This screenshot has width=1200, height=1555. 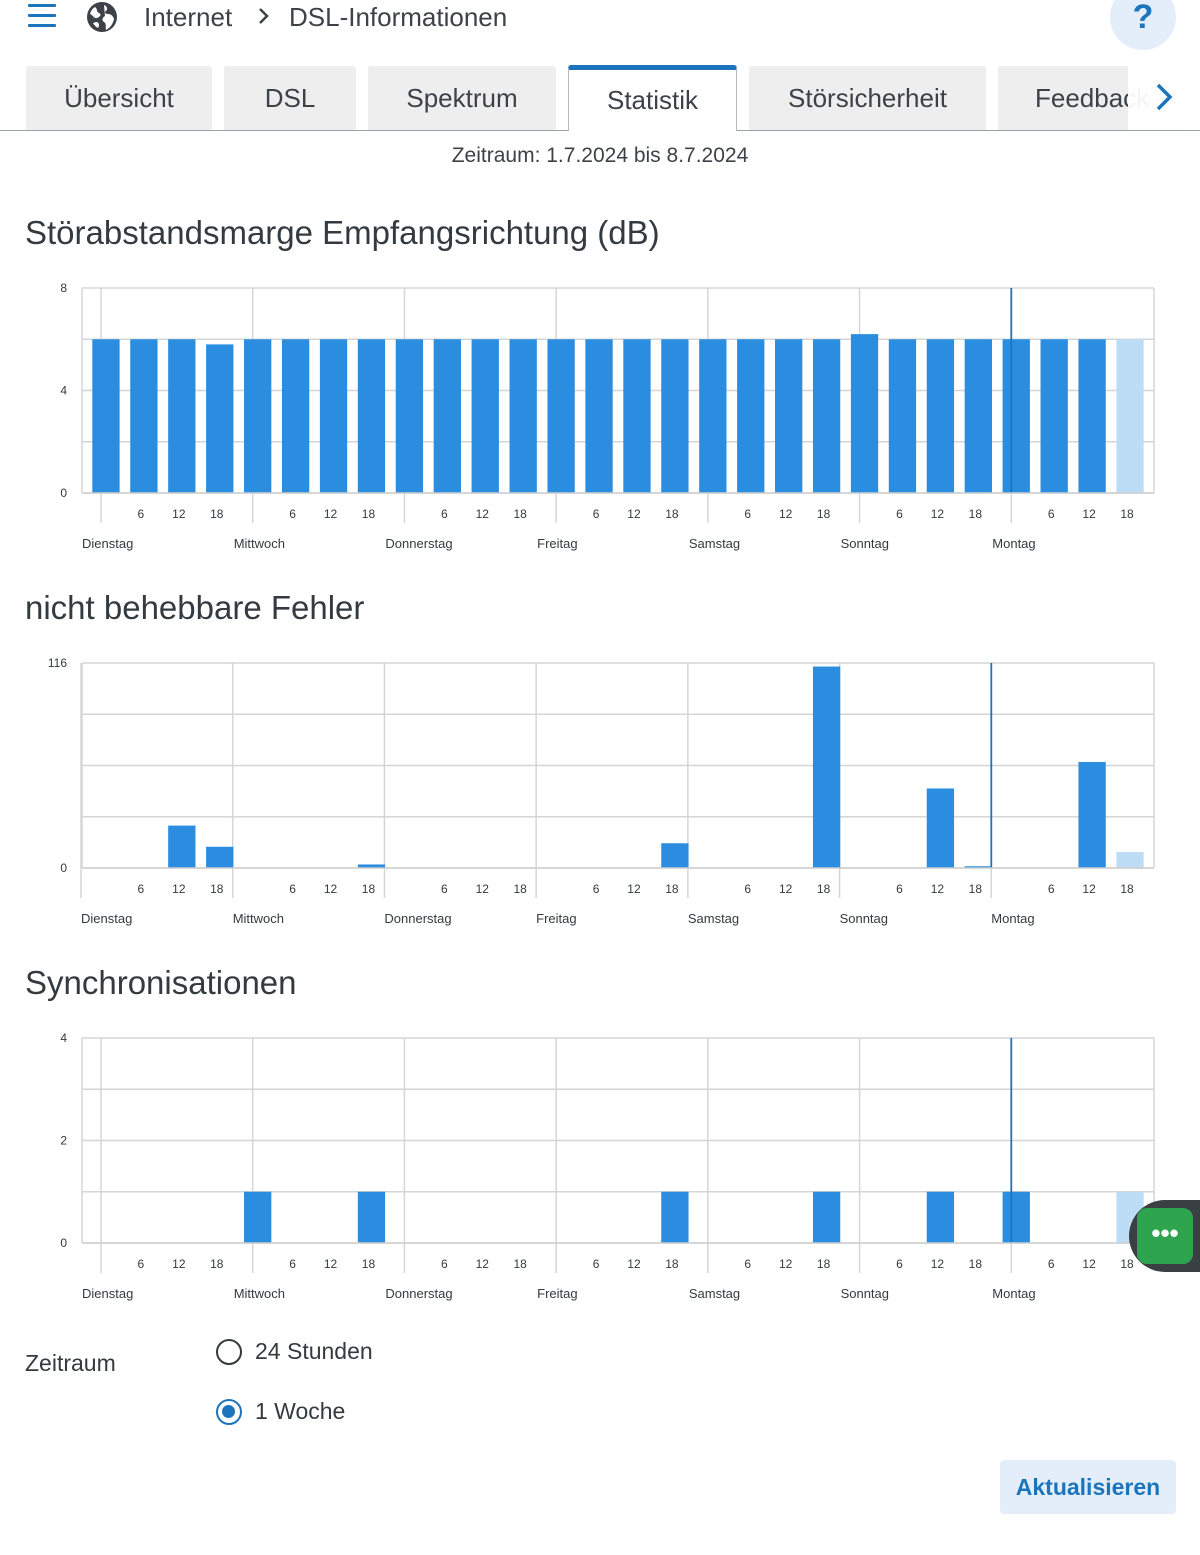 I want to click on update-button: Aktualisieren, so click(x=1088, y=1487).